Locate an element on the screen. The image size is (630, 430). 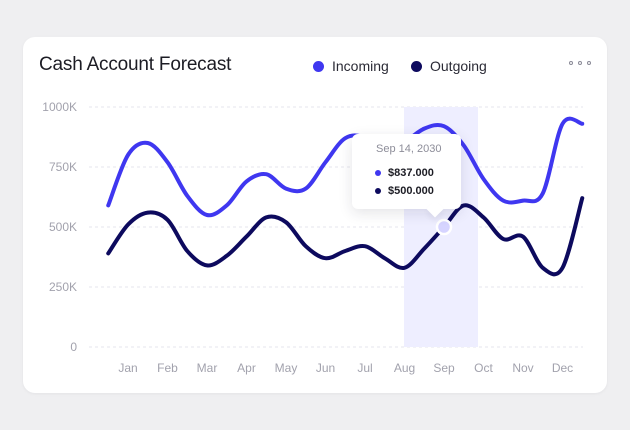
x-tick-label: Feb is located at coordinates (167, 368).